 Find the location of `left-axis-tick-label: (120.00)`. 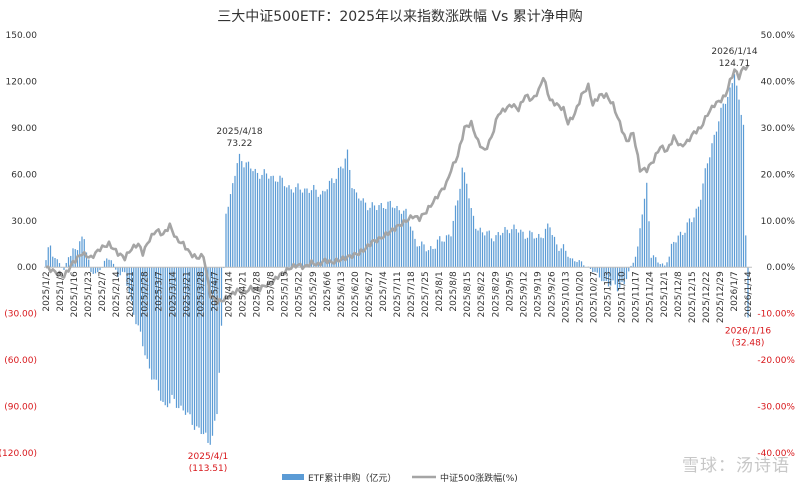

left-axis-tick-label: (120.00) is located at coordinates (18, 454).